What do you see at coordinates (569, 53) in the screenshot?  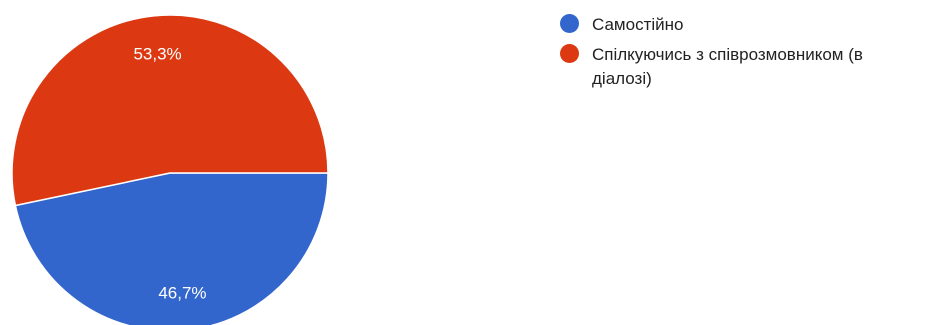 I see `legend-swatch-red` at bounding box center [569, 53].